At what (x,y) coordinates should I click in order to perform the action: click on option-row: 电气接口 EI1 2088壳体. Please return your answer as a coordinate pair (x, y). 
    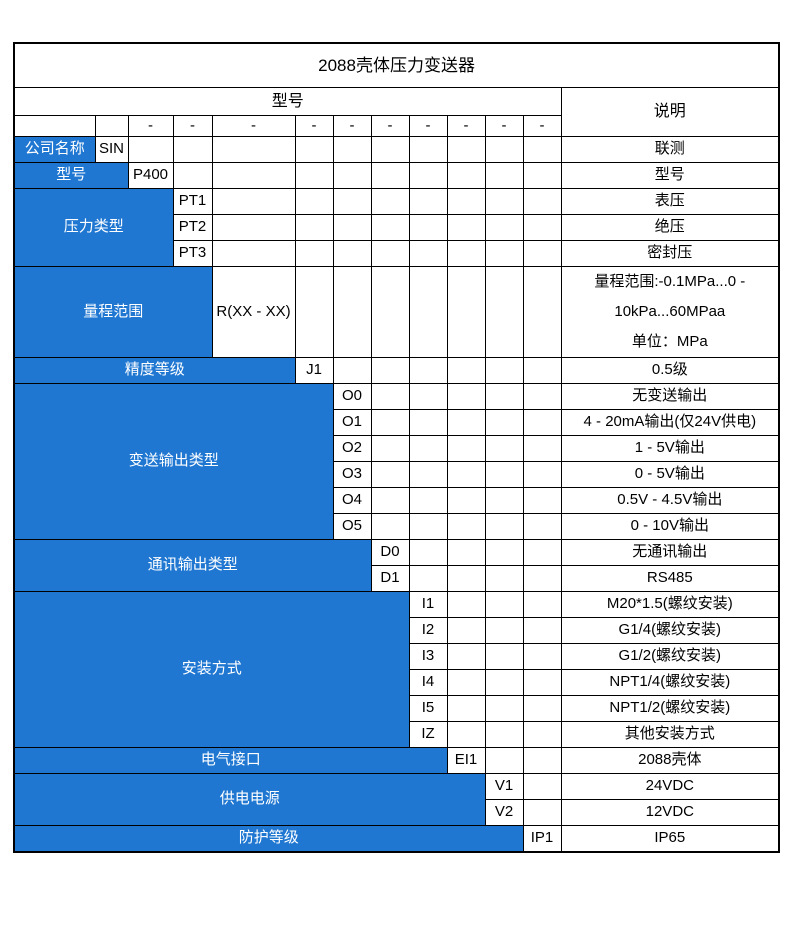
    Looking at the image, I should click on (396, 760).